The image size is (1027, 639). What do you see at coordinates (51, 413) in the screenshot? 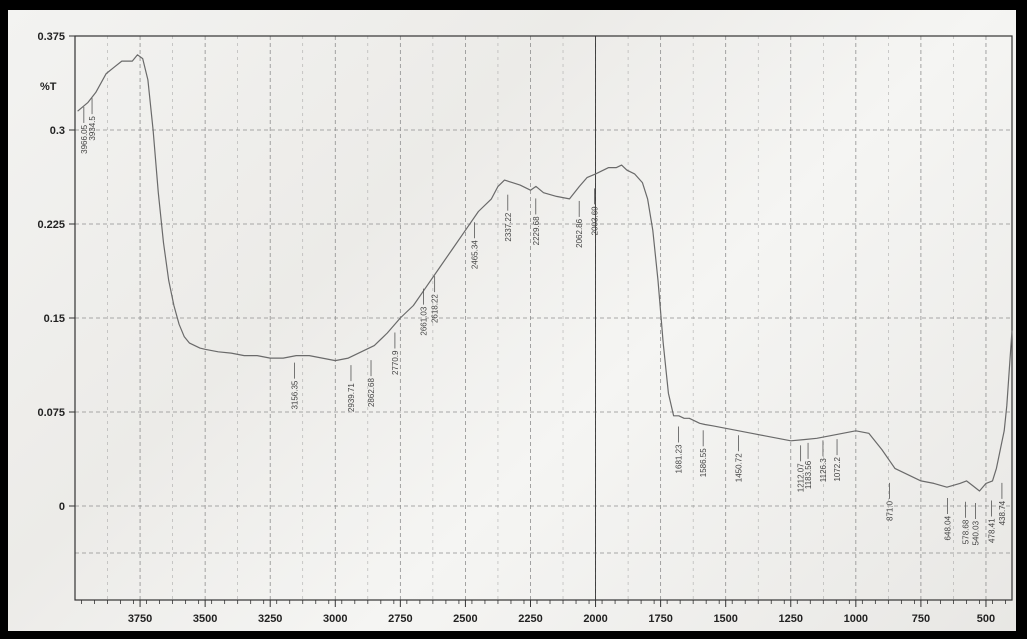
I see `y-tick-label: 0.075` at bounding box center [51, 413].